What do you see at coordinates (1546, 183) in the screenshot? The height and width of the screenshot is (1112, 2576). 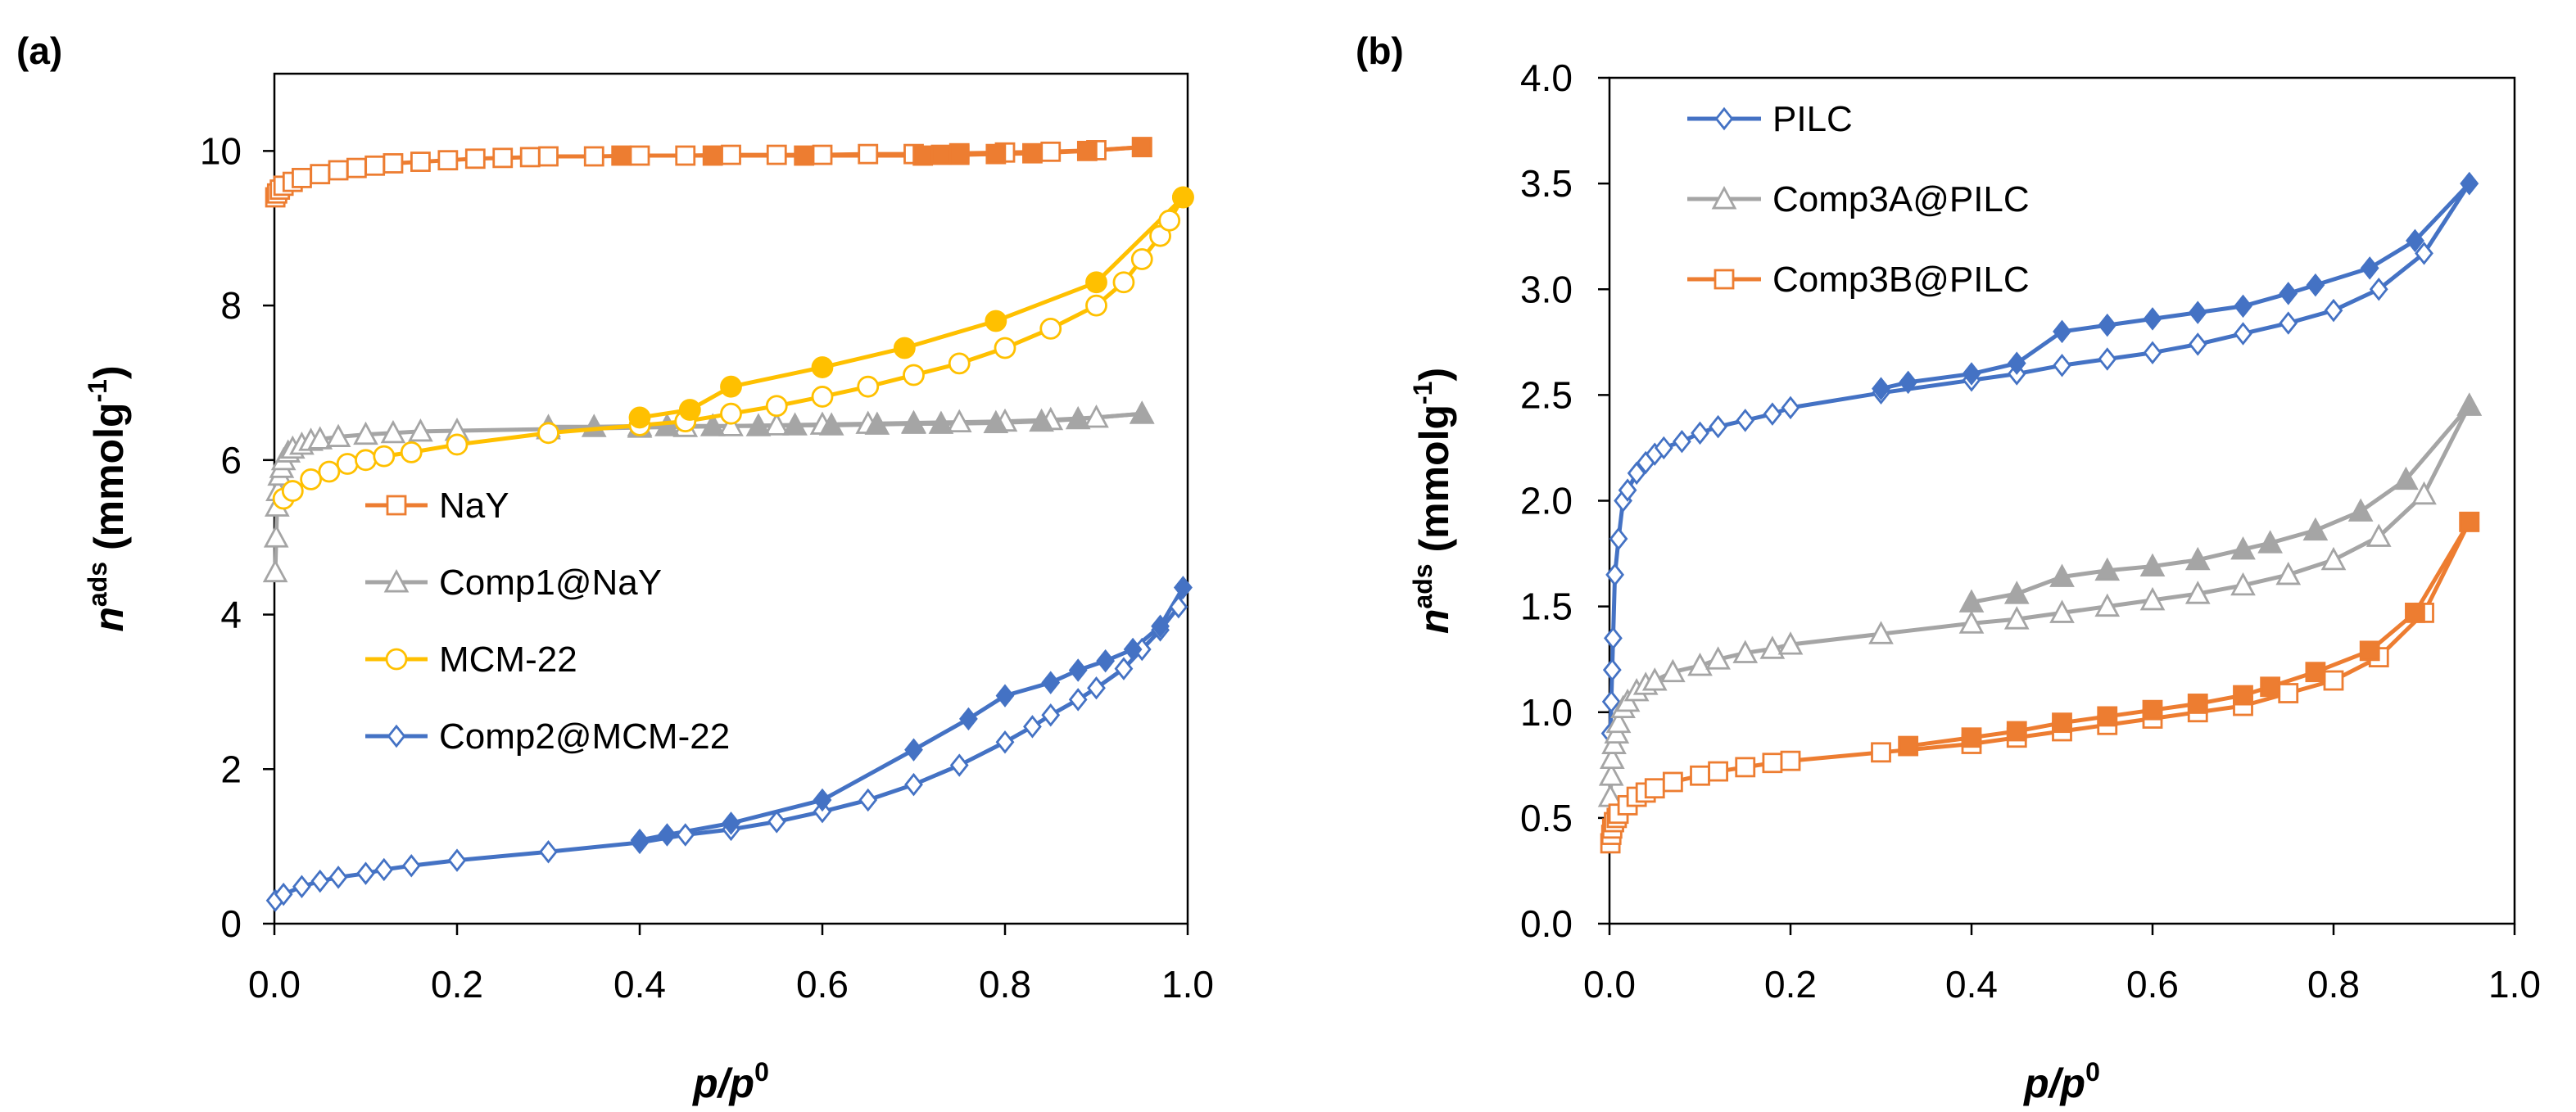 I see `y-tick-label: 3.5` at bounding box center [1546, 183].